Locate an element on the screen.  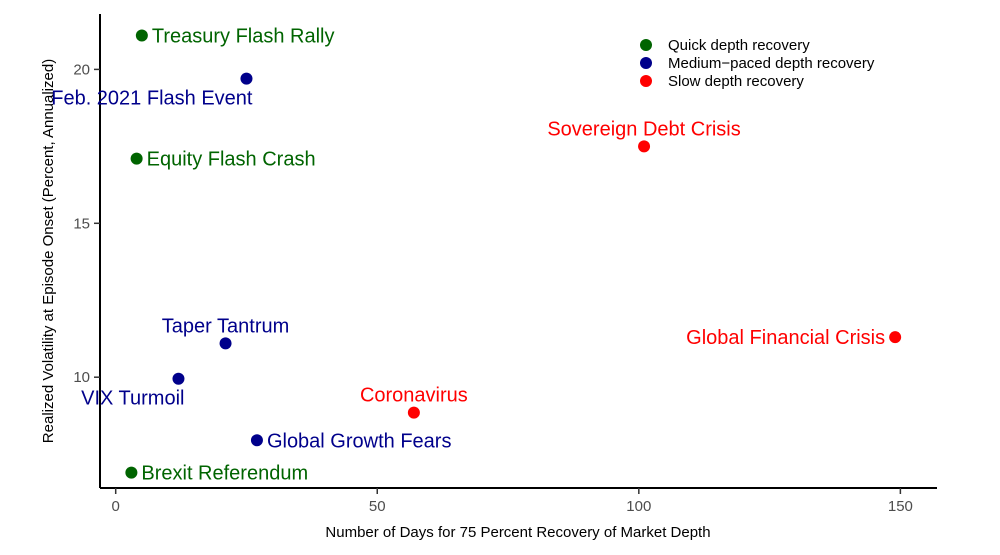
data-label: Global Financial Crisis is located at coordinates (785, 338).